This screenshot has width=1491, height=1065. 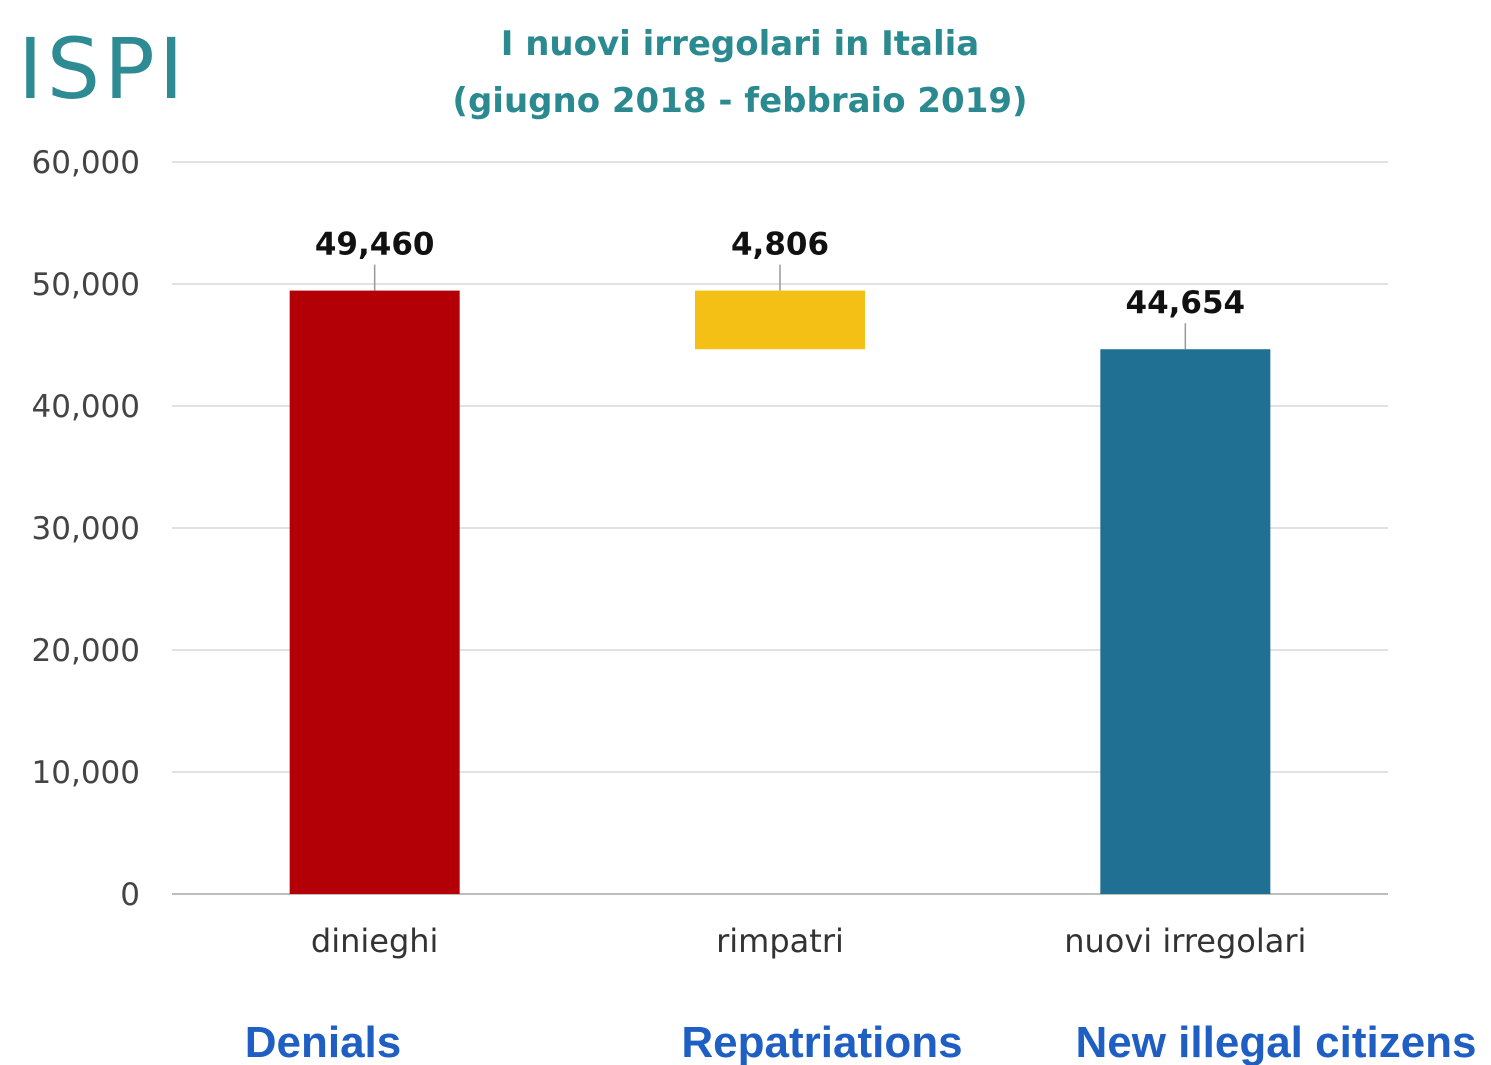 I want to click on translation-label: Denials, so click(x=323, y=1041).